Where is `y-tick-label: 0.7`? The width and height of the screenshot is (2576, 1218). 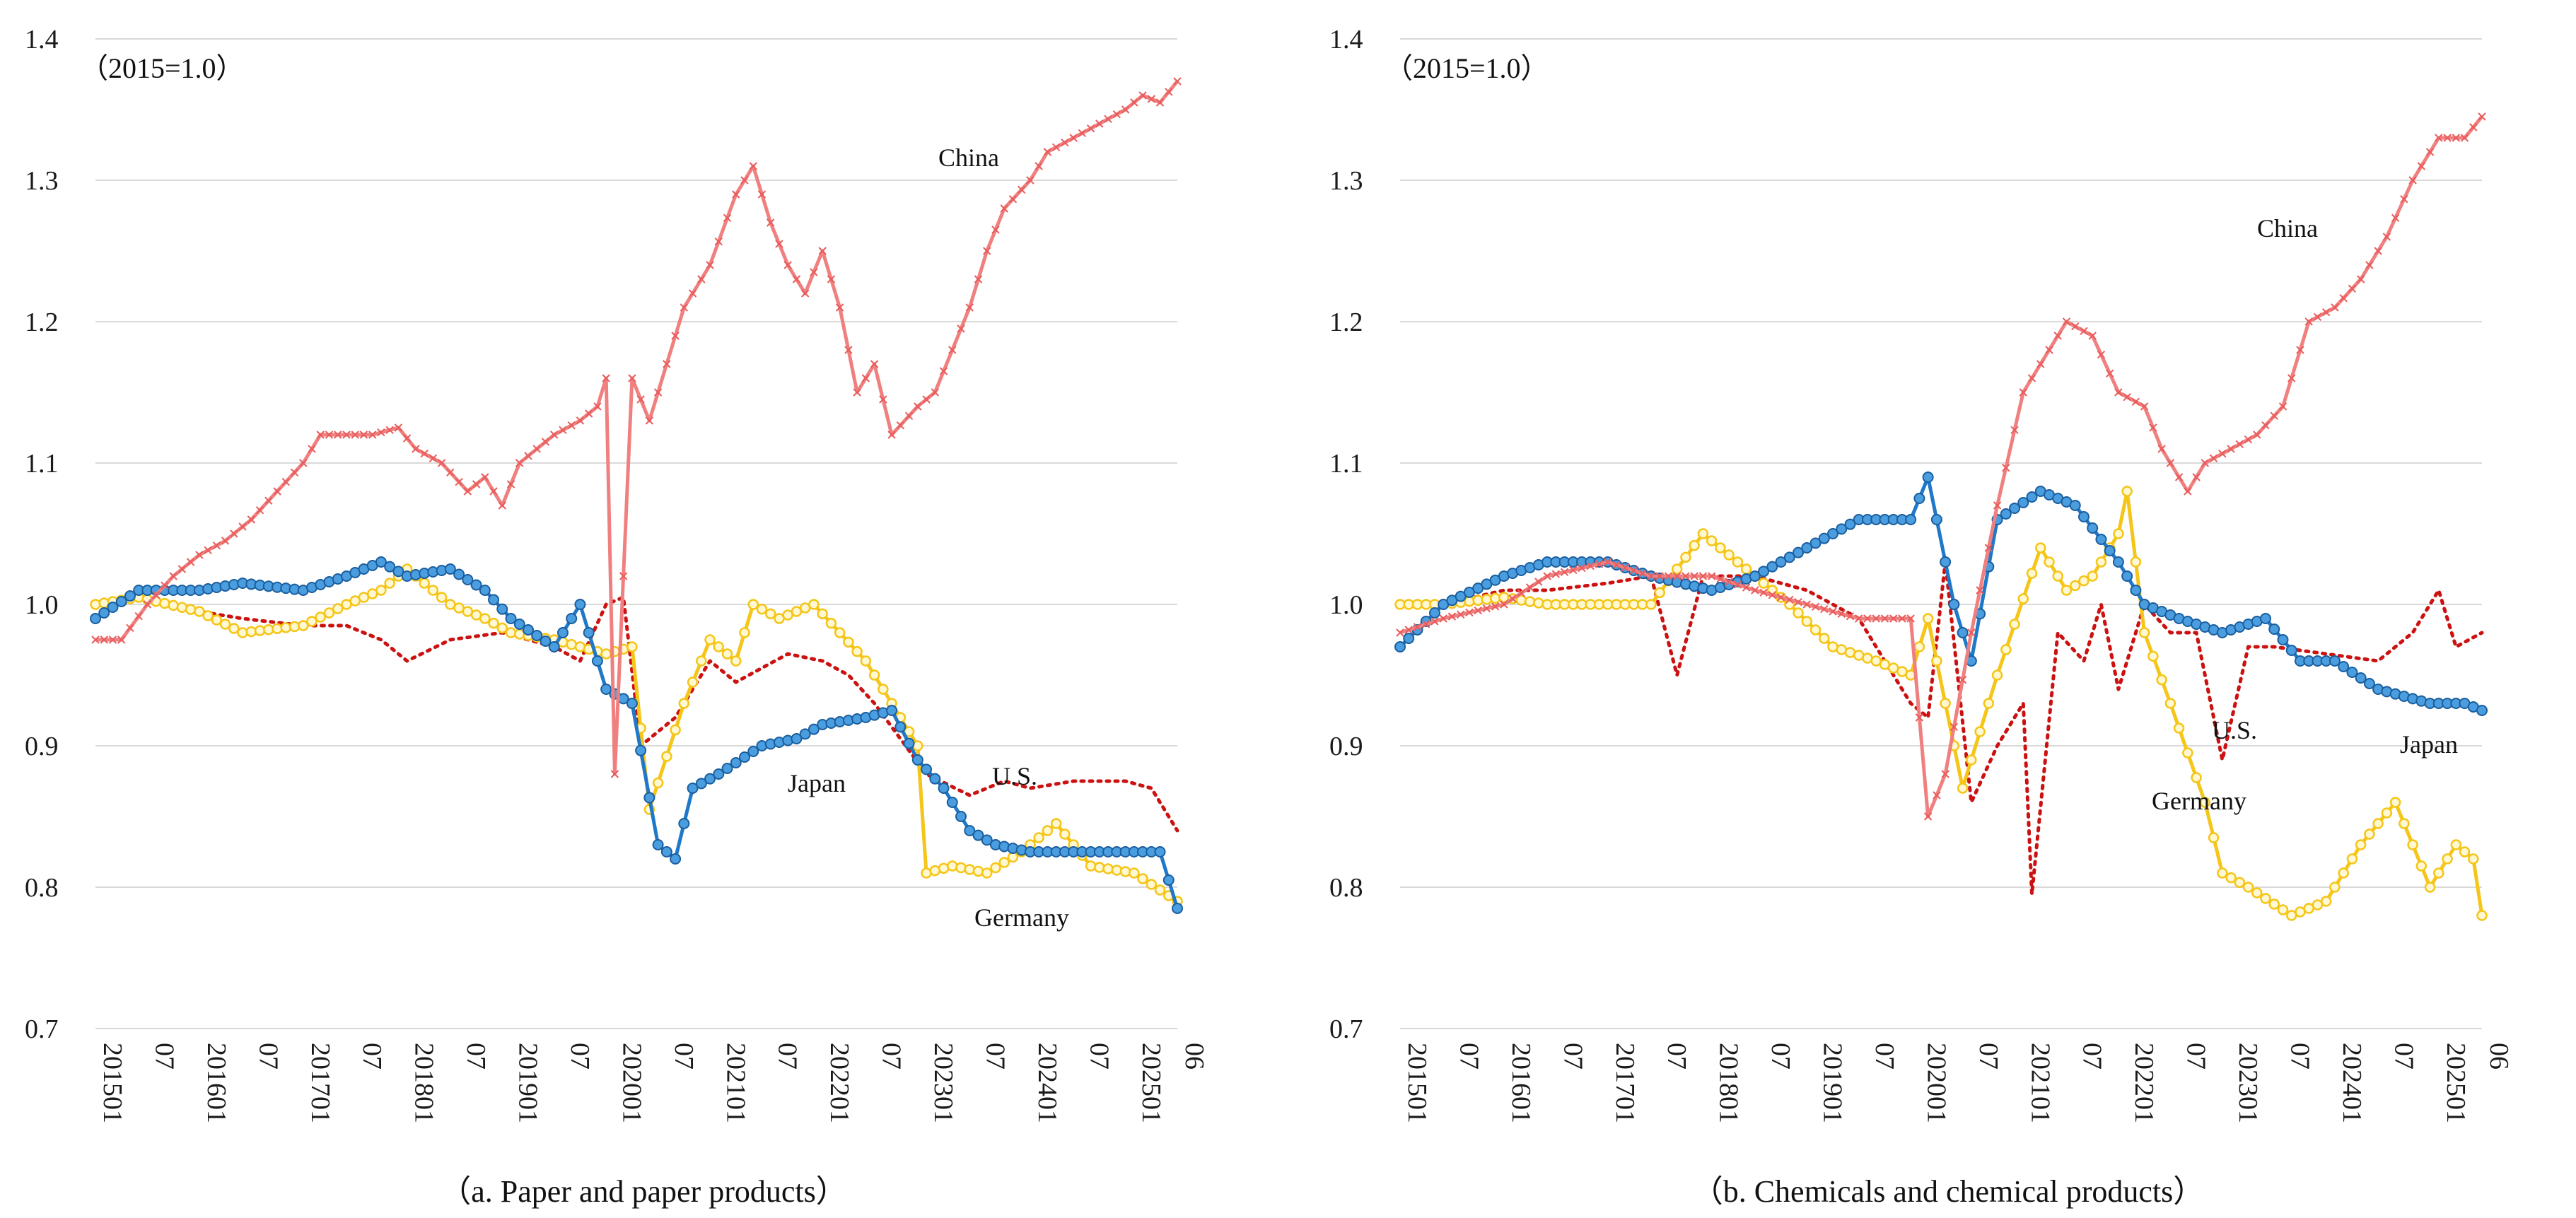
y-tick-label: 0.7 is located at coordinates (1346, 1029).